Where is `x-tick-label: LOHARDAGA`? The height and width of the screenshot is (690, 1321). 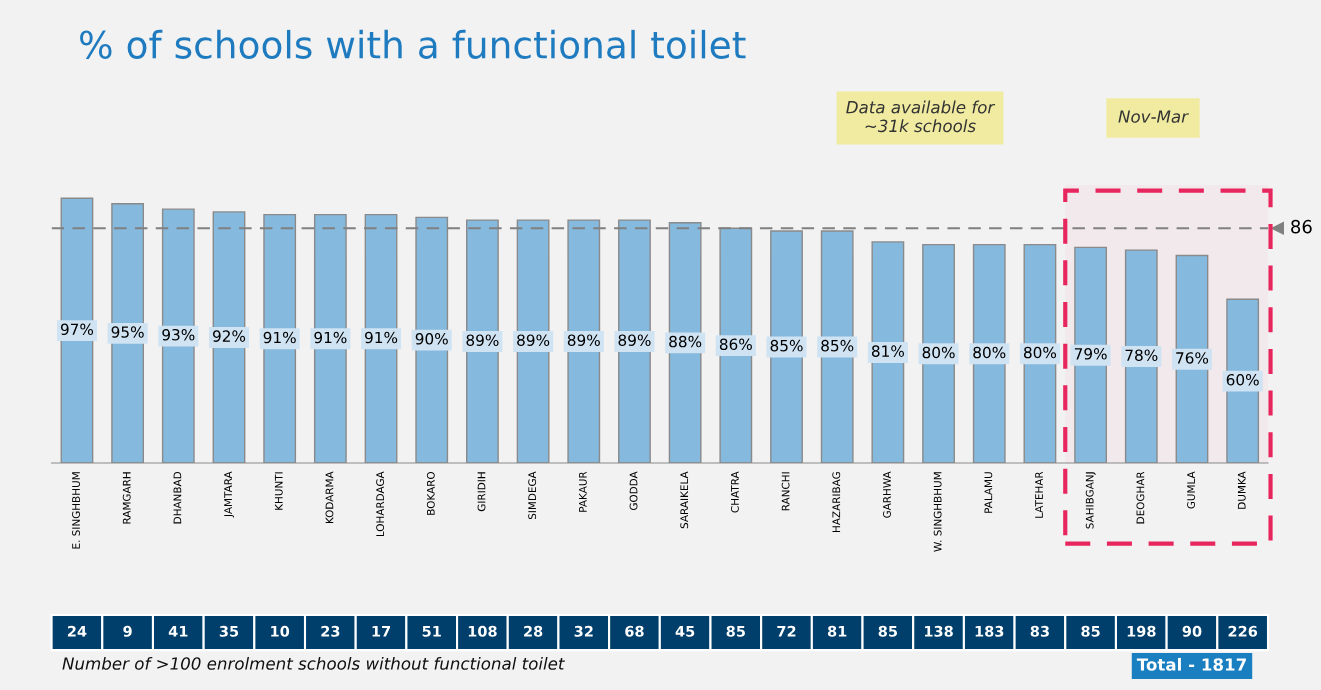
x-tick-label: LOHARDAGA is located at coordinates (380, 504).